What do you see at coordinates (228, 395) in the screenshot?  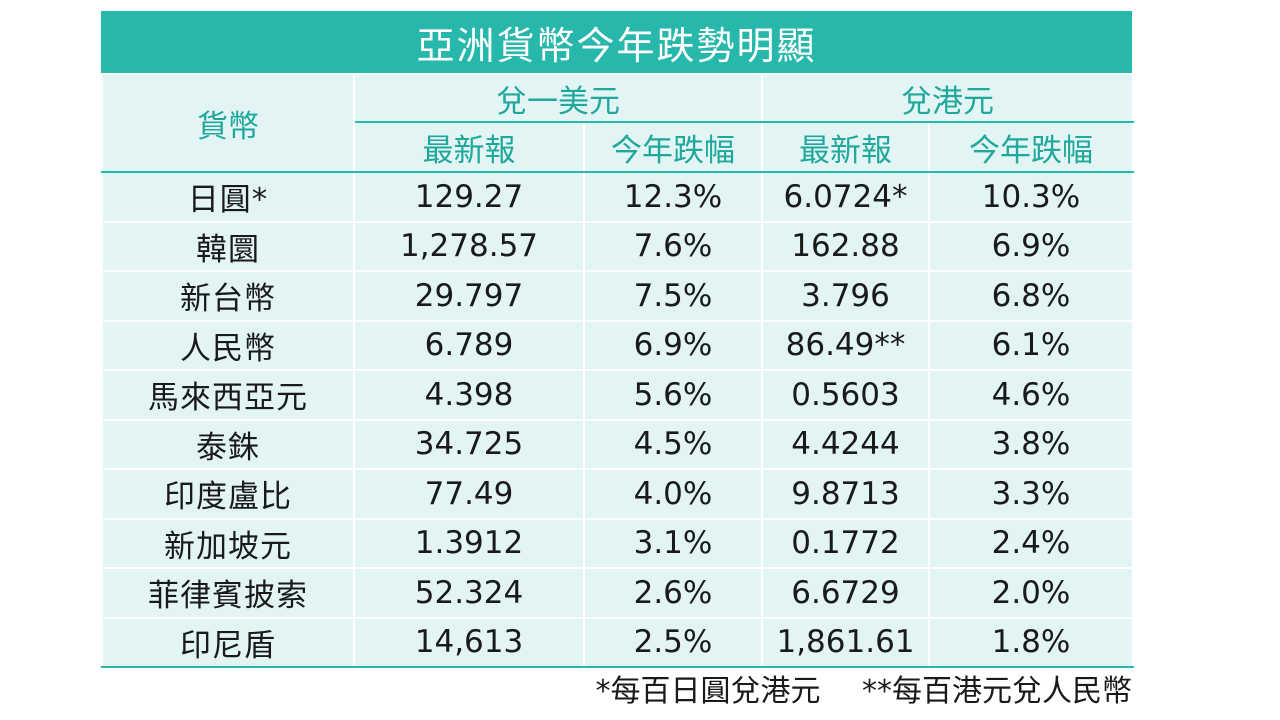 I see `cell-currency-name: 馬來西亞元` at bounding box center [228, 395].